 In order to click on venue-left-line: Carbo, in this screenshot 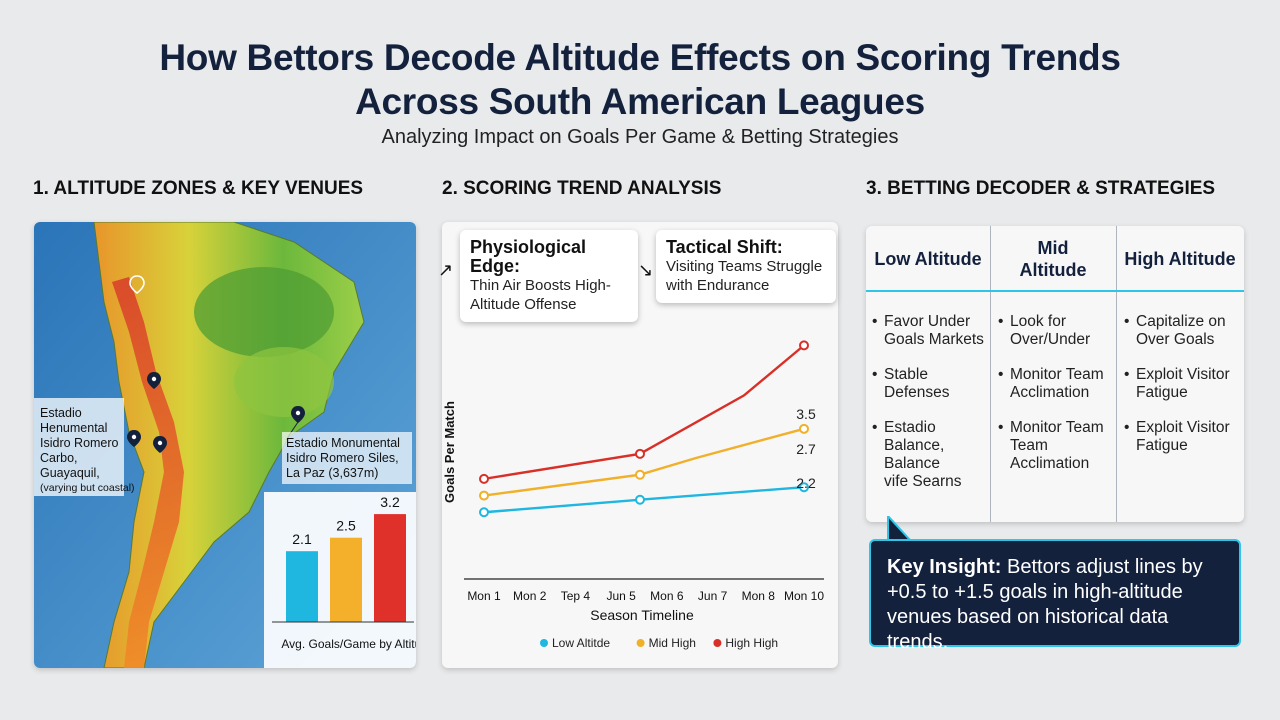, I will do `click(59, 458)`.